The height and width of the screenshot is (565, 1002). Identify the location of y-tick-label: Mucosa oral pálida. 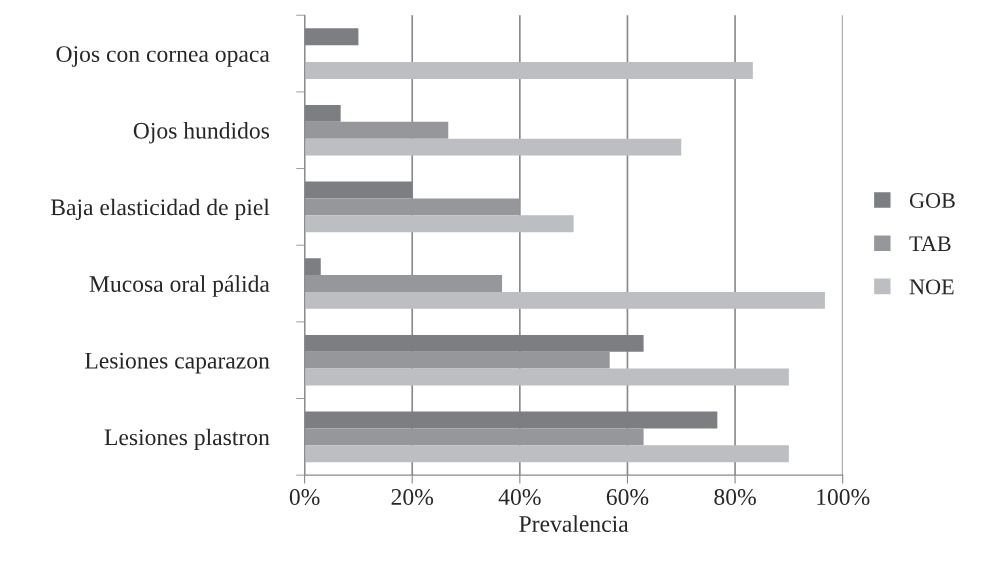
(179, 286).